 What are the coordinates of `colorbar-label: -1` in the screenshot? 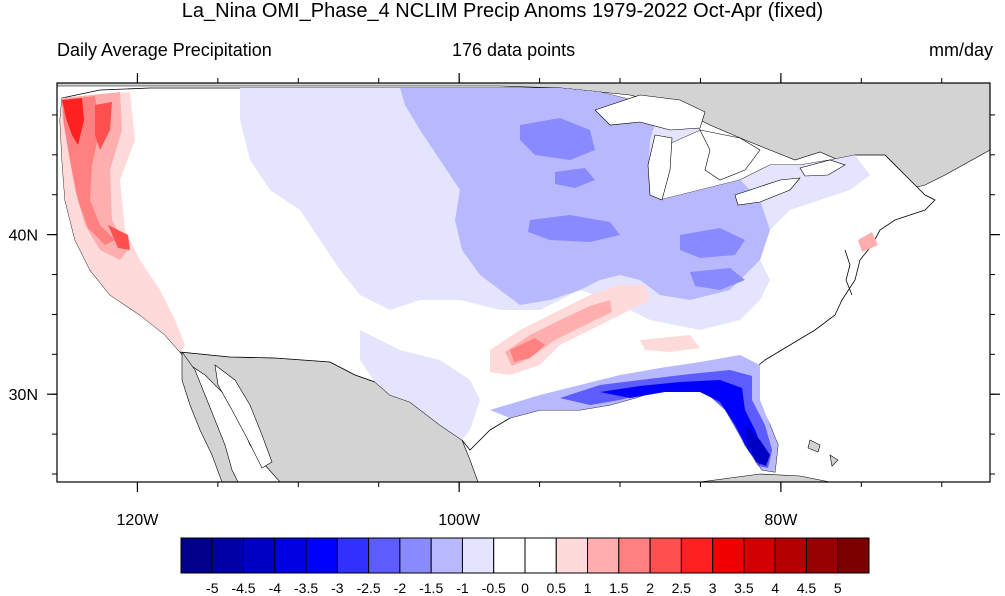 It's located at (462, 588).